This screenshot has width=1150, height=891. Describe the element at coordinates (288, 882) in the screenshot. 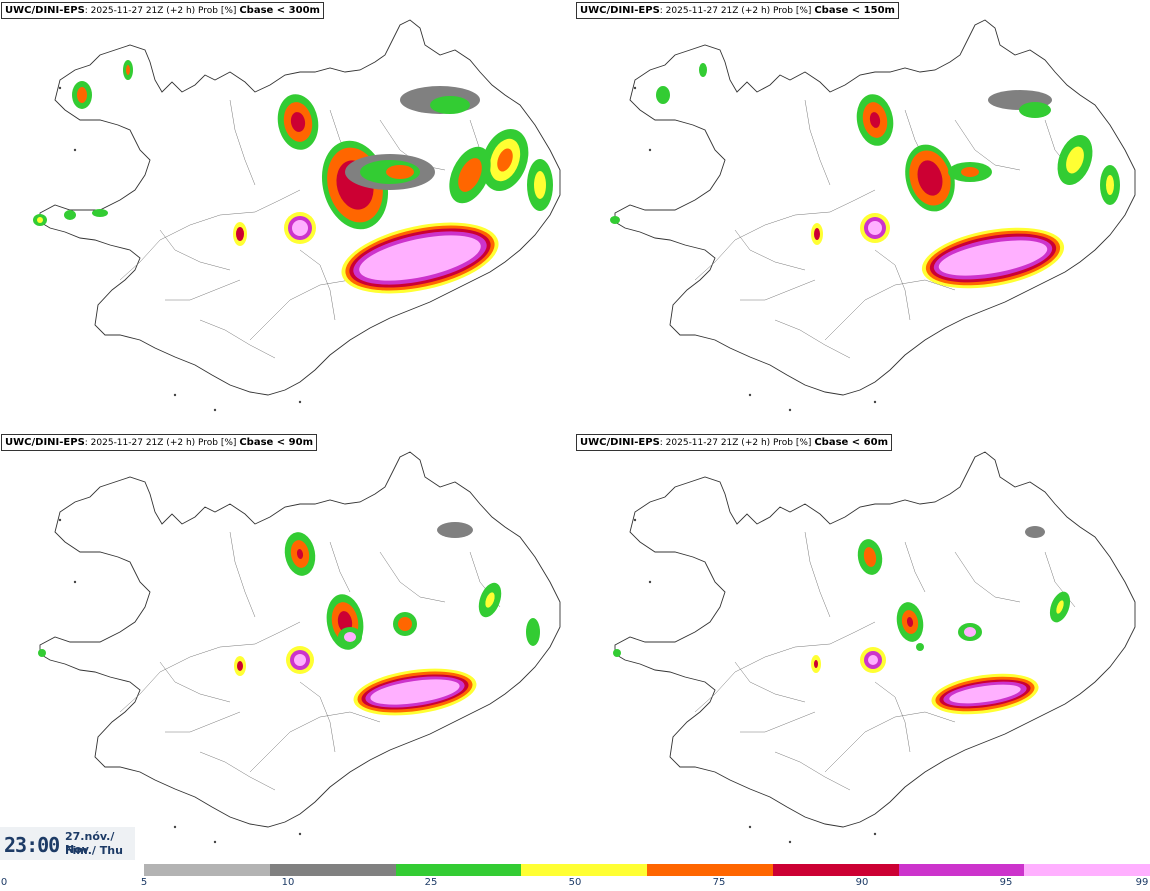

I see `colorbar-tick: 10` at that location.